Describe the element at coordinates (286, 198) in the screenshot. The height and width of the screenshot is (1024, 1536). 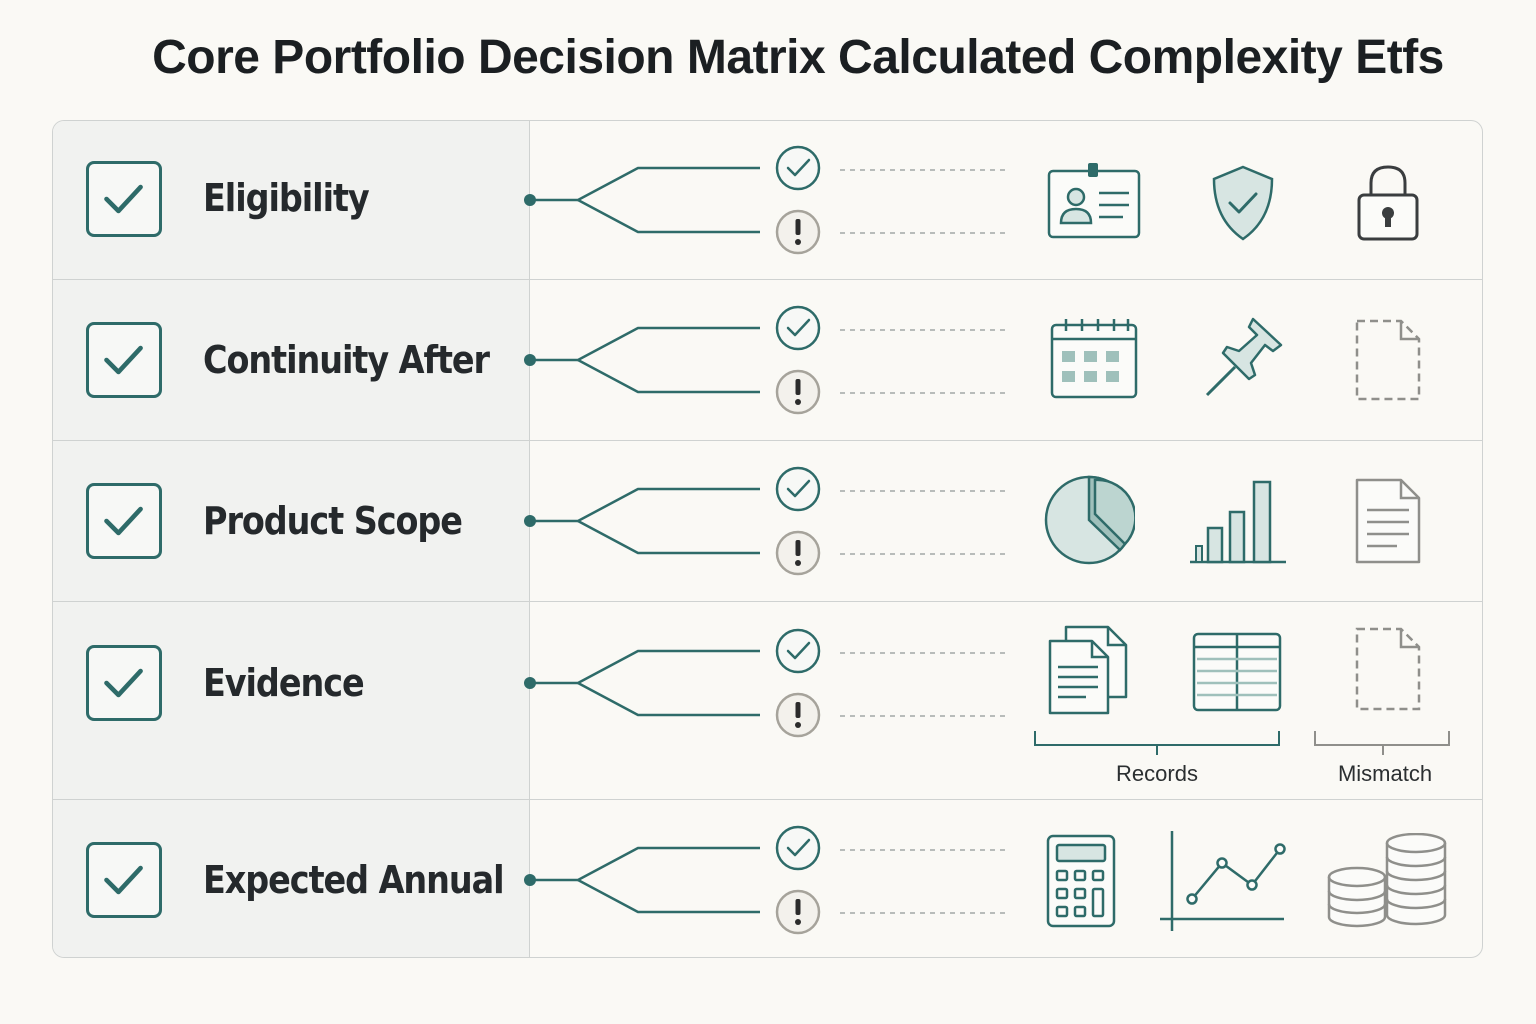
I see `row-label: Eligibility` at that location.